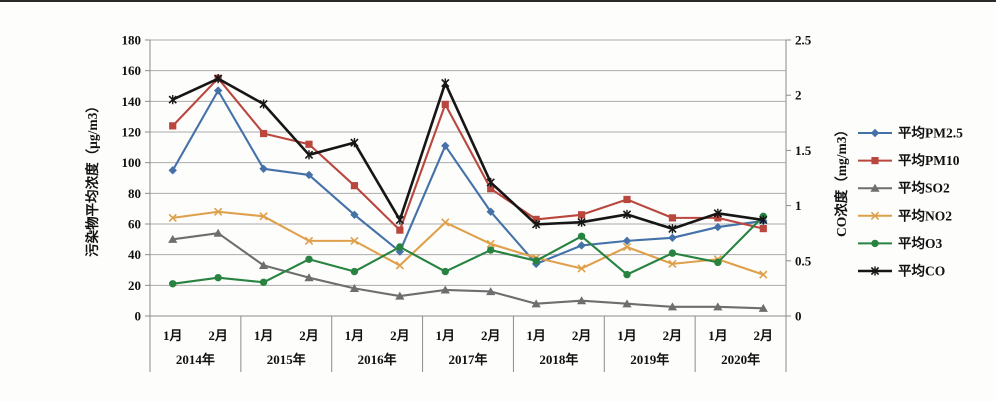 This screenshot has height=402, width=996. What do you see at coordinates (558, 359) in the screenshot?
I see `year-label: 2018年` at bounding box center [558, 359].